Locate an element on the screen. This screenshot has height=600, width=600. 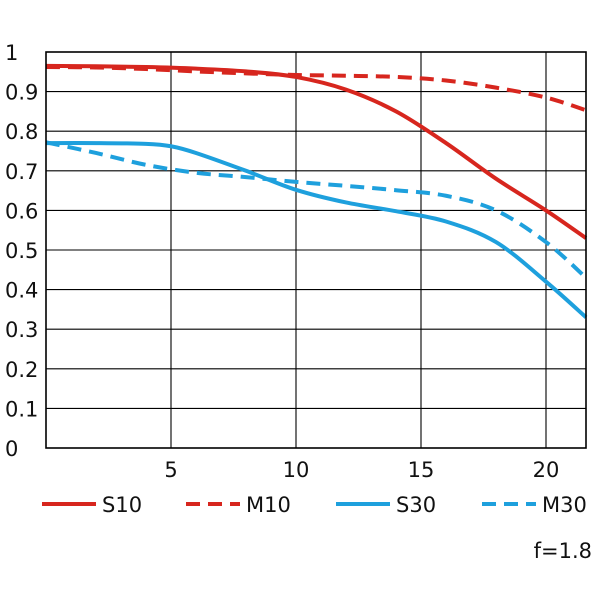
y-tick-label: 0.9 is located at coordinates (21, 93).